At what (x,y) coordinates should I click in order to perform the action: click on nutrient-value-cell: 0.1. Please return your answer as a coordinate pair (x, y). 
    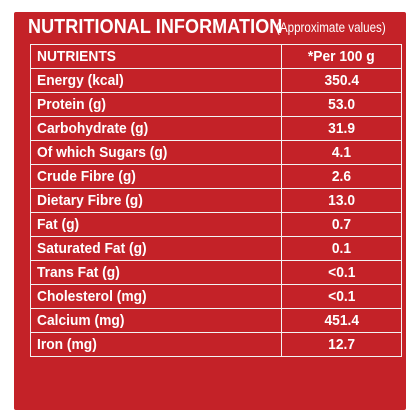
    Looking at the image, I should click on (341, 248).